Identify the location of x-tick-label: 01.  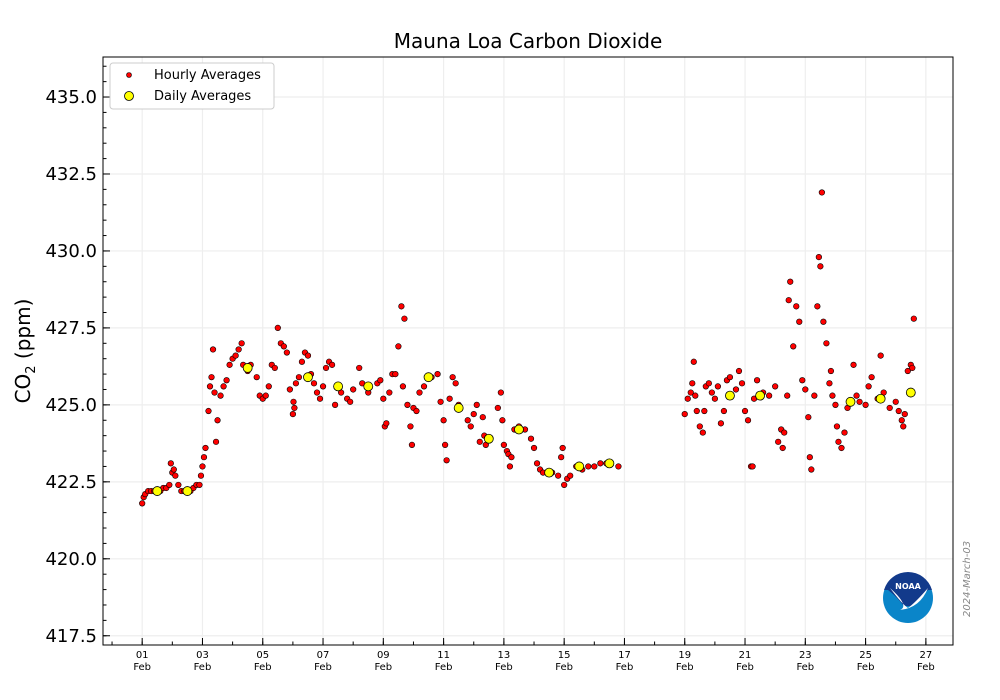
(142, 655).